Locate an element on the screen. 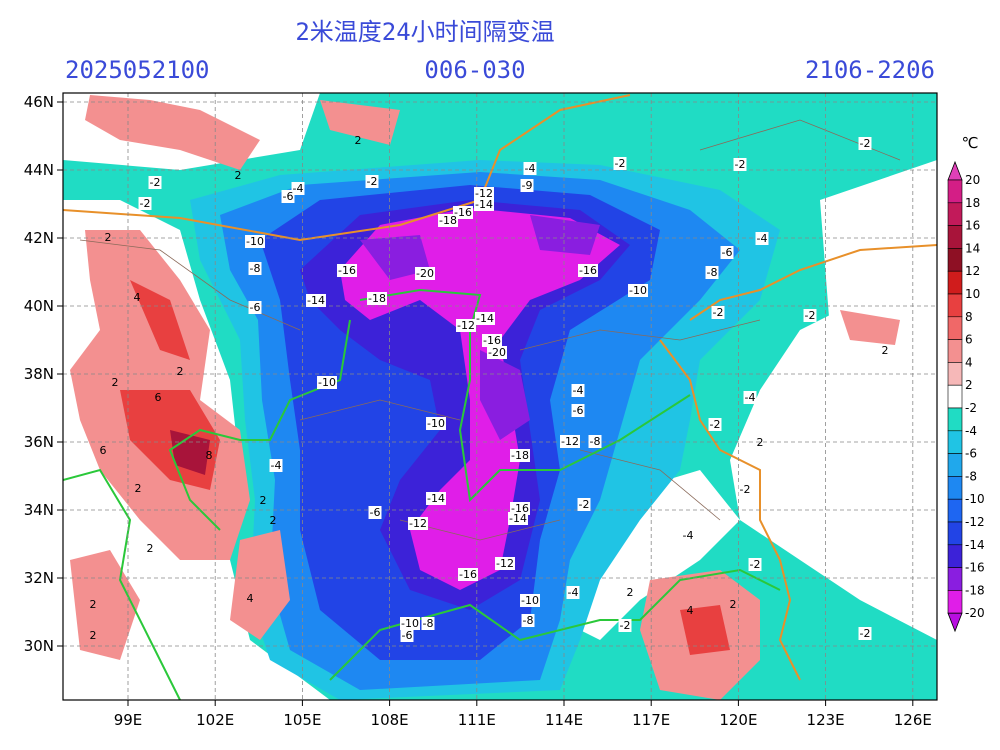 The image size is (1000, 750). valid-time: 2106-2206 is located at coordinates (870, 70).